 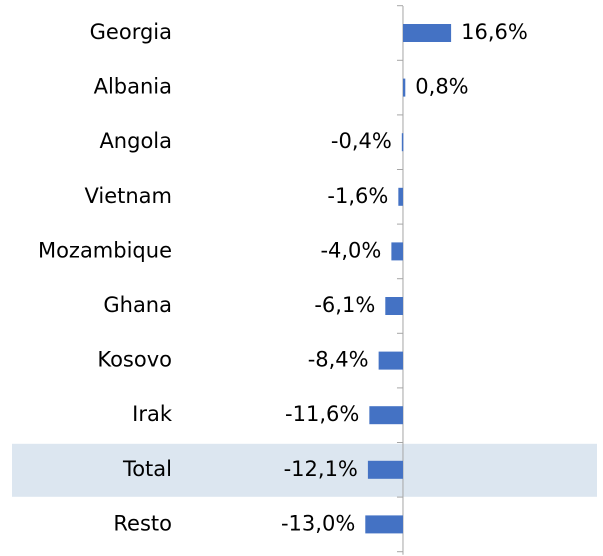 I want to click on category-label: Georgia, so click(x=131, y=32).